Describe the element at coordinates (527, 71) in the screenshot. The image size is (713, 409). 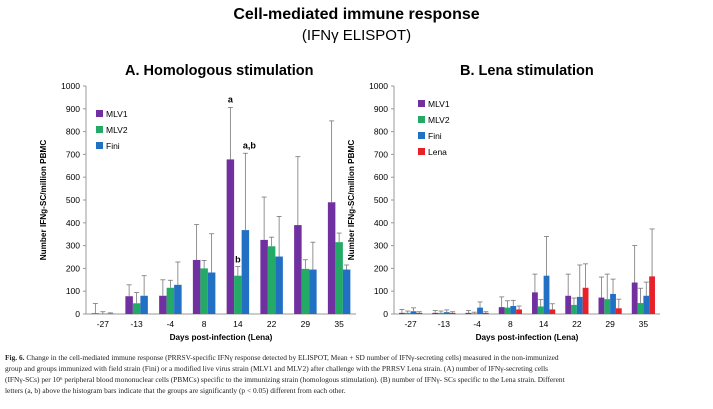
I see `panel-b-title: B. Lena stimulation` at that location.